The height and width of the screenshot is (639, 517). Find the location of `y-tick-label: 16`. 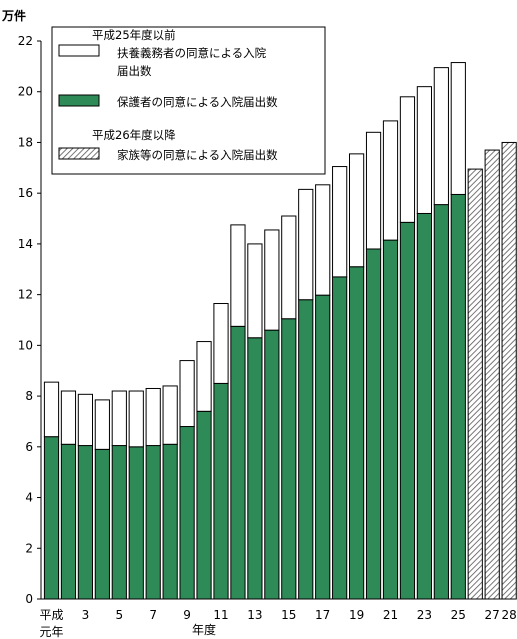

y-tick-label: 16 is located at coordinates (25, 193).